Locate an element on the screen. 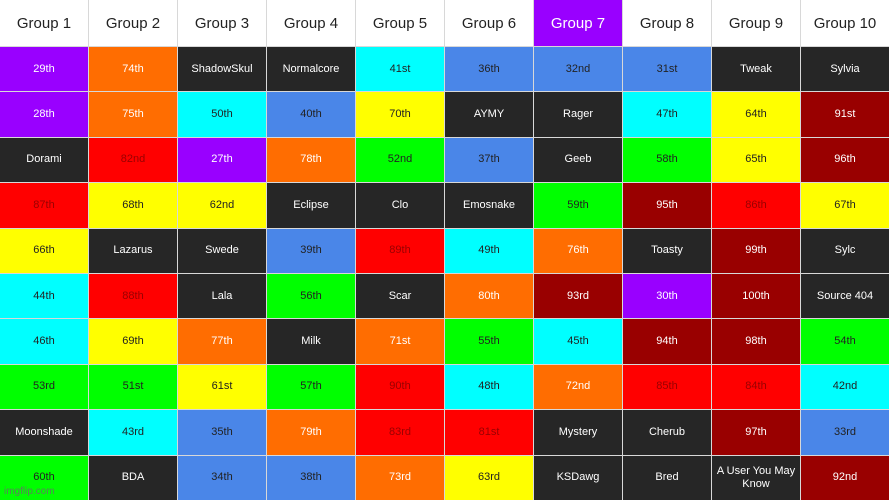  grid-cell: 86th is located at coordinates (756, 205).